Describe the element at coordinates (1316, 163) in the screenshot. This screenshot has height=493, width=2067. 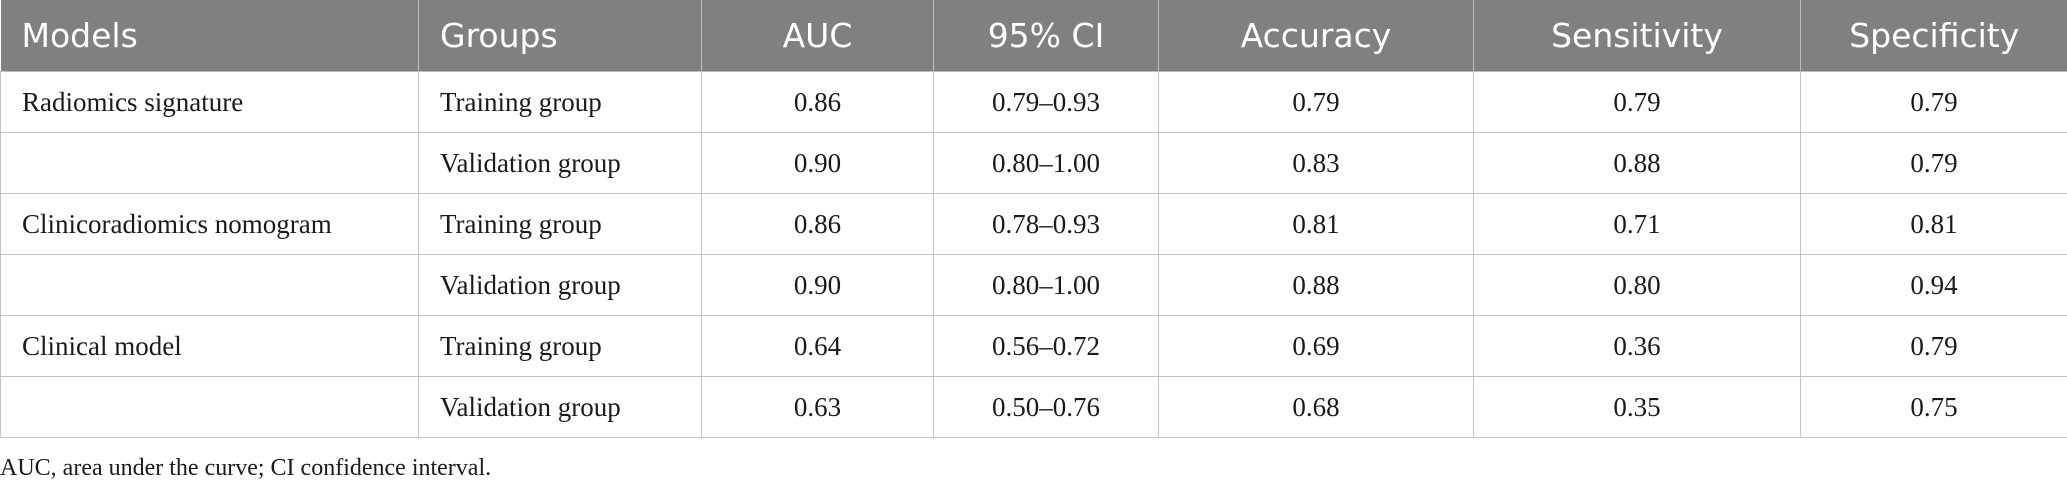
I see `cell-accuracy: 0.83` at that location.